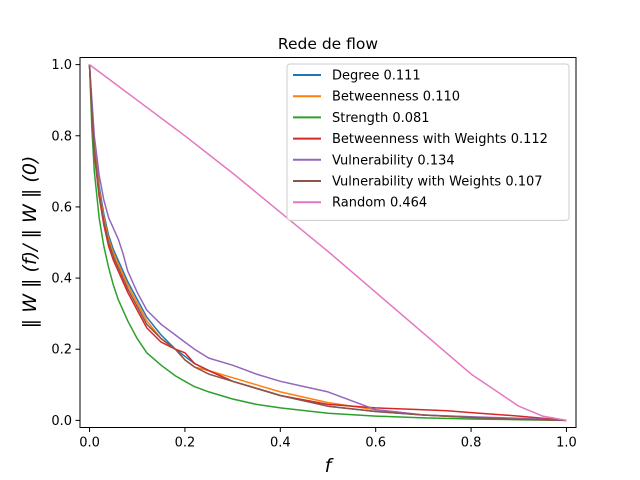 The height and width of the screenshot is (480, 640). Describe the element at coordinates (328, 44) in the screenshot. I see `chart-title: Rede de flow` at that location.